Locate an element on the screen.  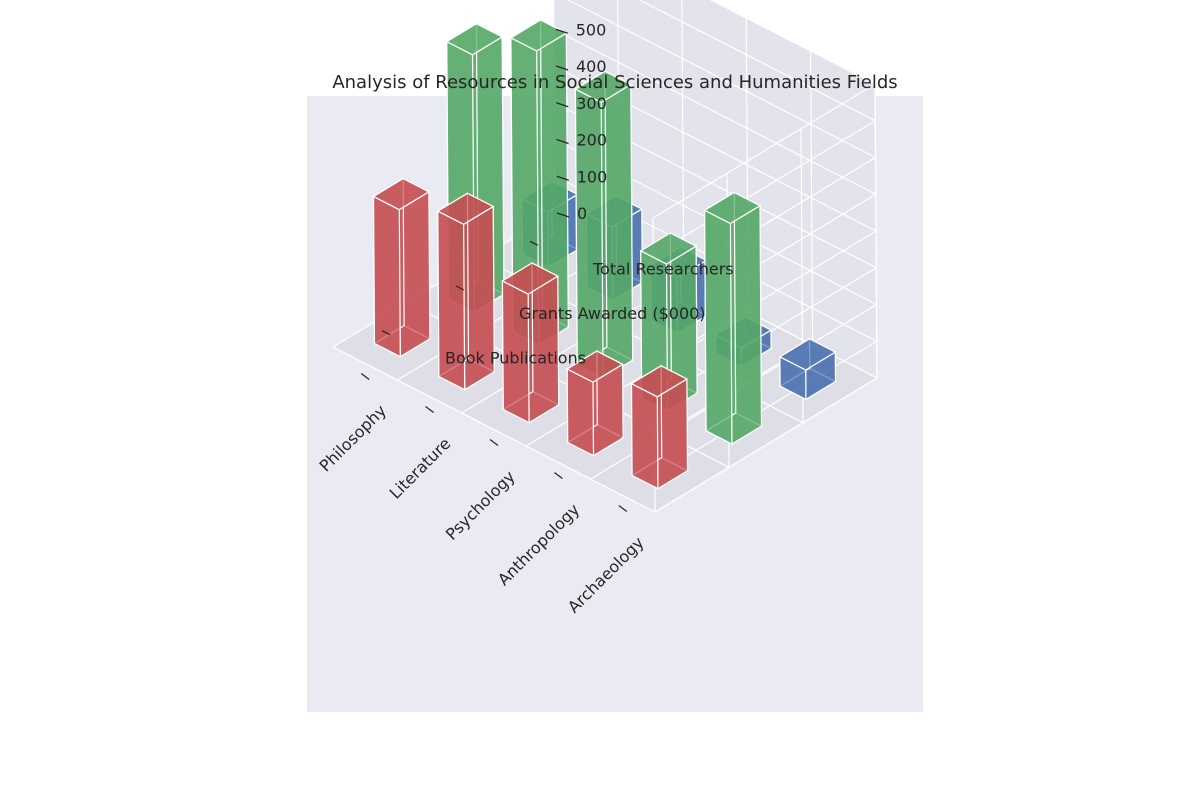
bar-grants-awarded-000--4 is located at coordinates (733, 318).